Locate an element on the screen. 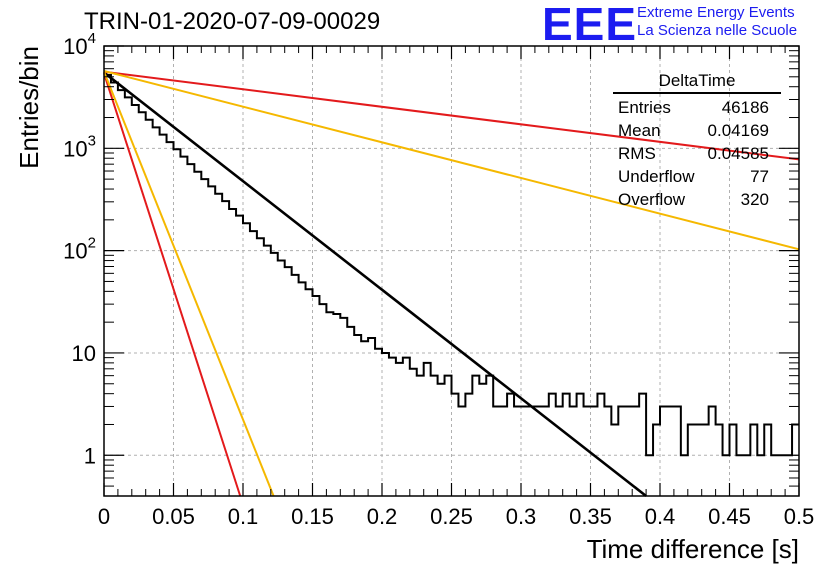 This screenshot has height=572, width=836. eee-logo-mark: EEE is located at coordinates (590, 25).